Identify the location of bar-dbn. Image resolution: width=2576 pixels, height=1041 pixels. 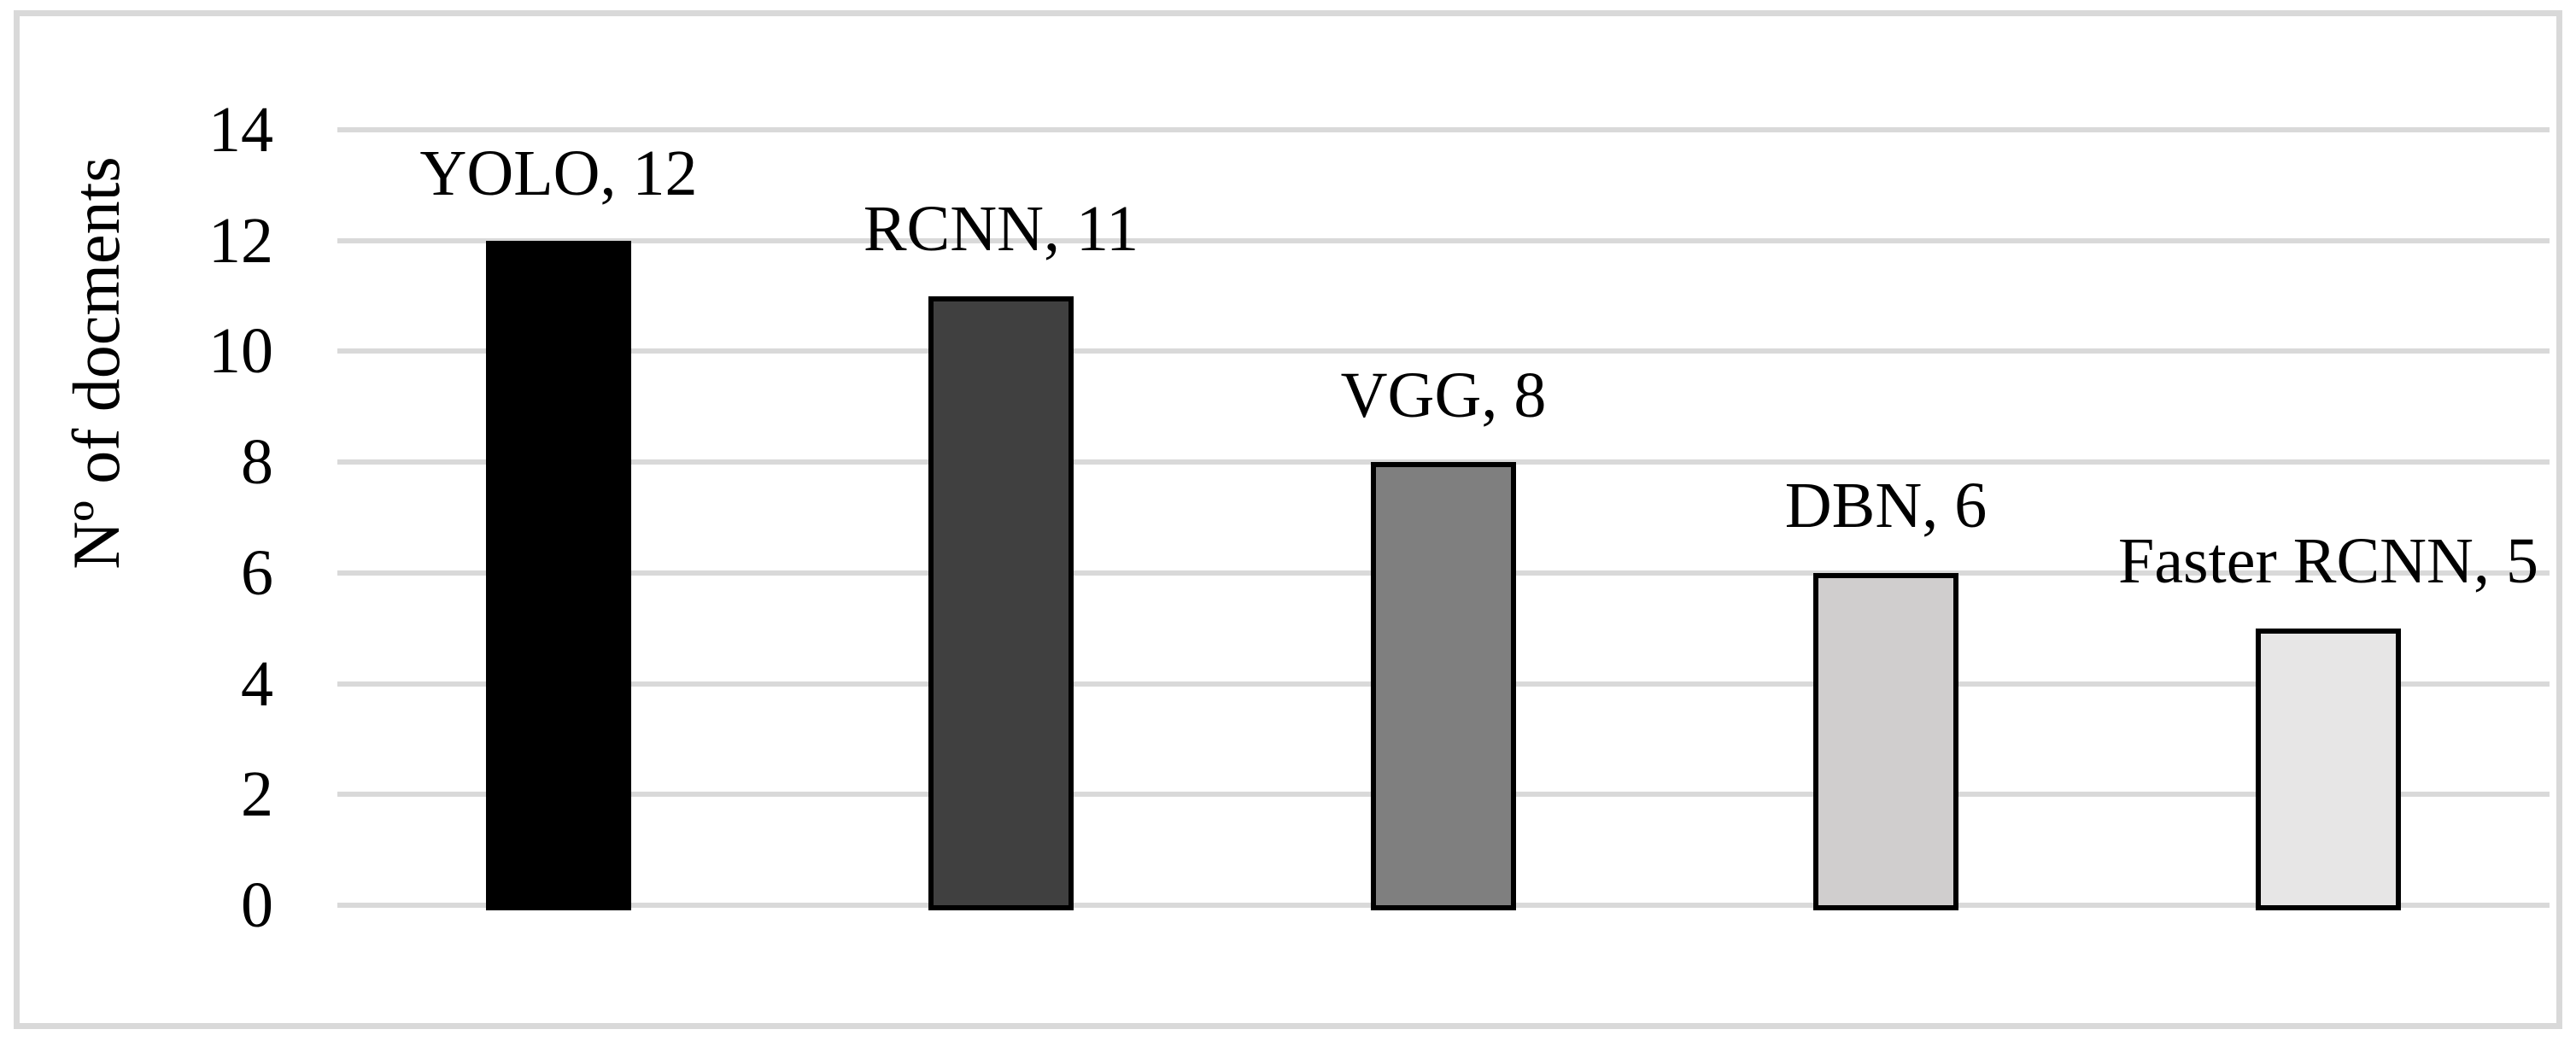
(1885, 741).